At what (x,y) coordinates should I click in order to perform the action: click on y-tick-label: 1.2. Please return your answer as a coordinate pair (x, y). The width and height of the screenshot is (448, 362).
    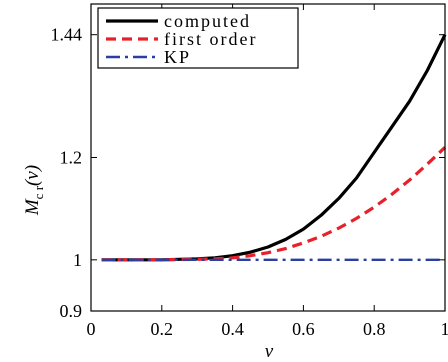
    Looking at the image, I should click on (71, 158).